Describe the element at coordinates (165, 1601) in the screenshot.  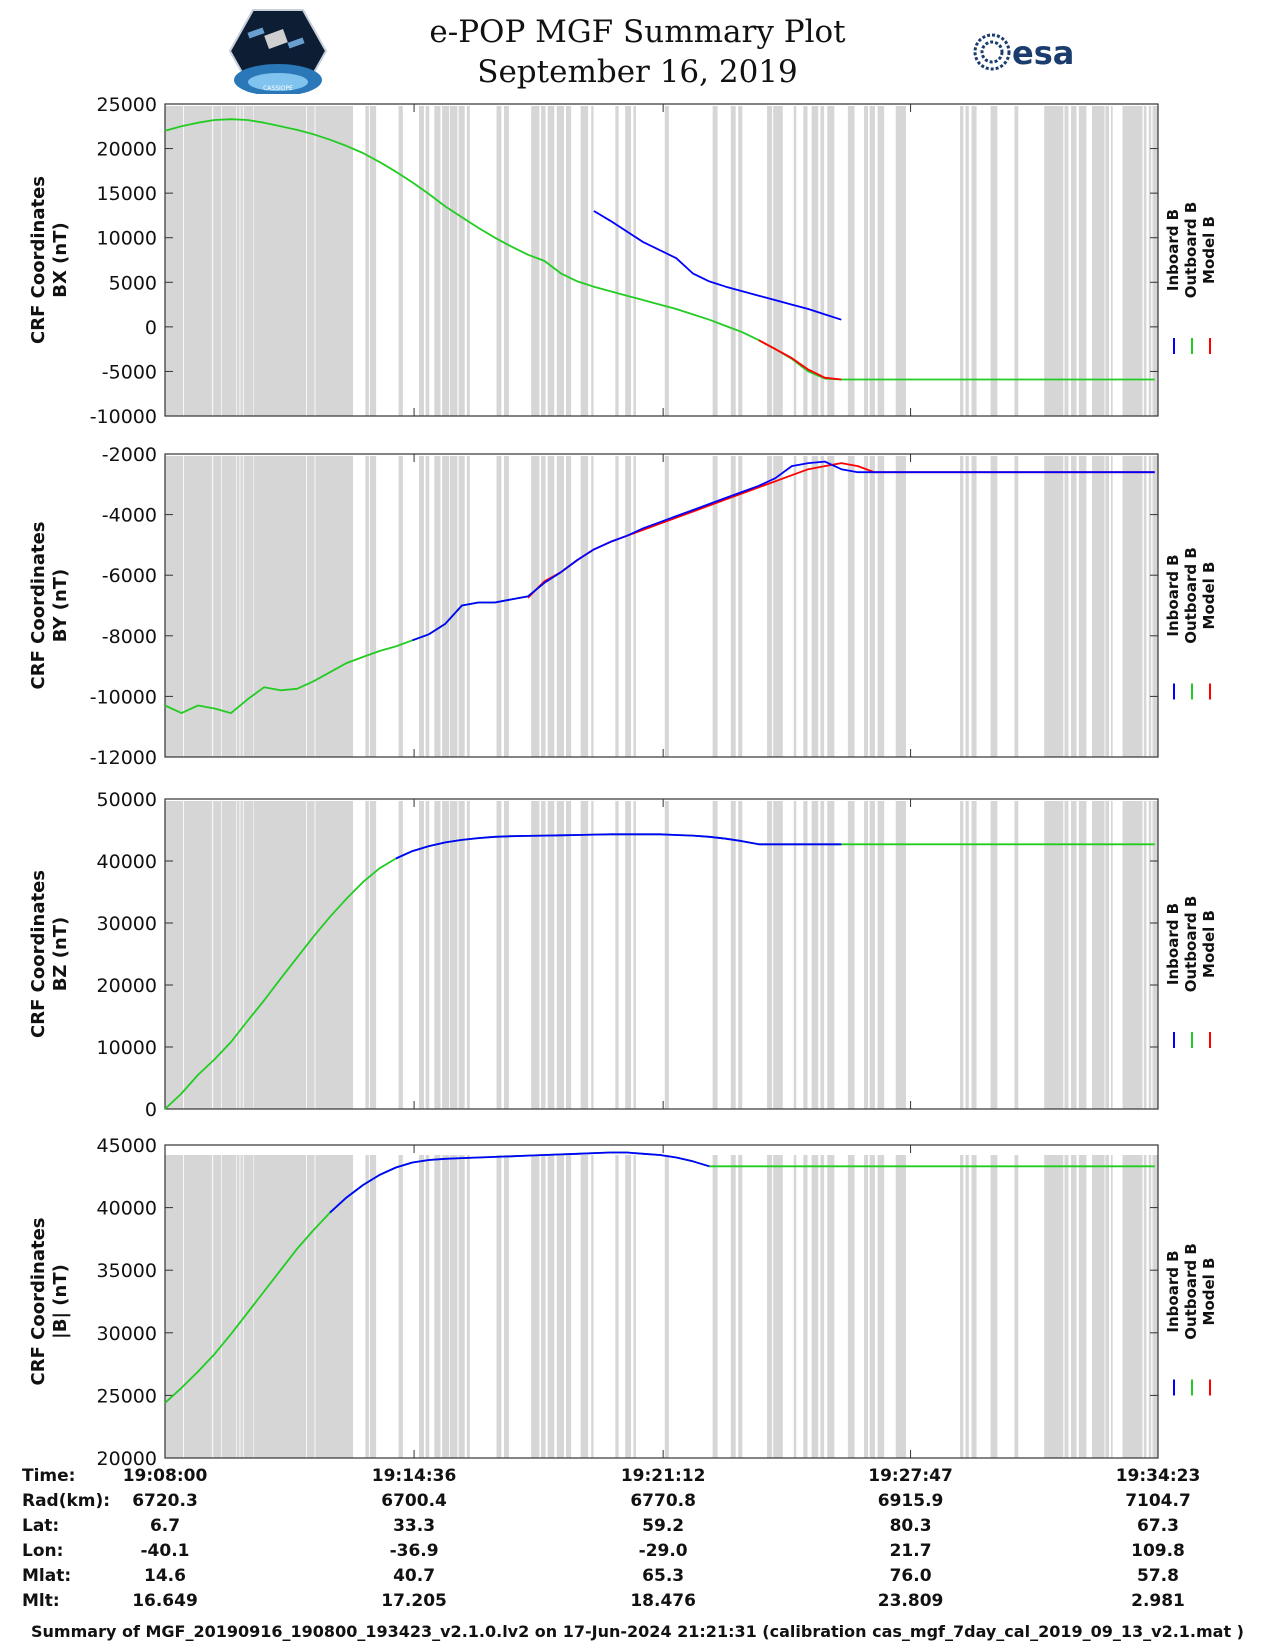
I see `info-cell: 16.649` at that location.